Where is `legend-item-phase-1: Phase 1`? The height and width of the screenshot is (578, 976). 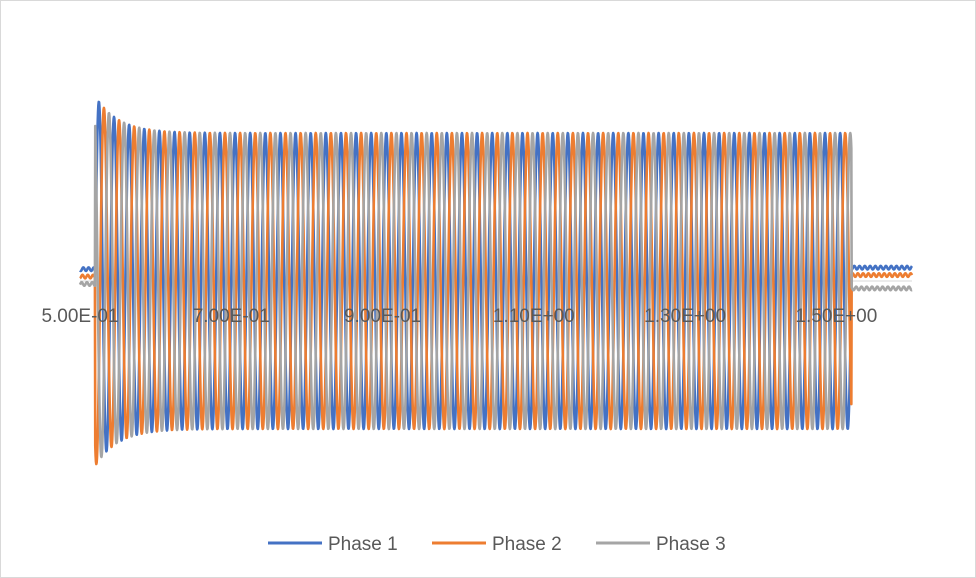 legend-item-phase-1: Phase 1 is located at coordinates (333, 544).